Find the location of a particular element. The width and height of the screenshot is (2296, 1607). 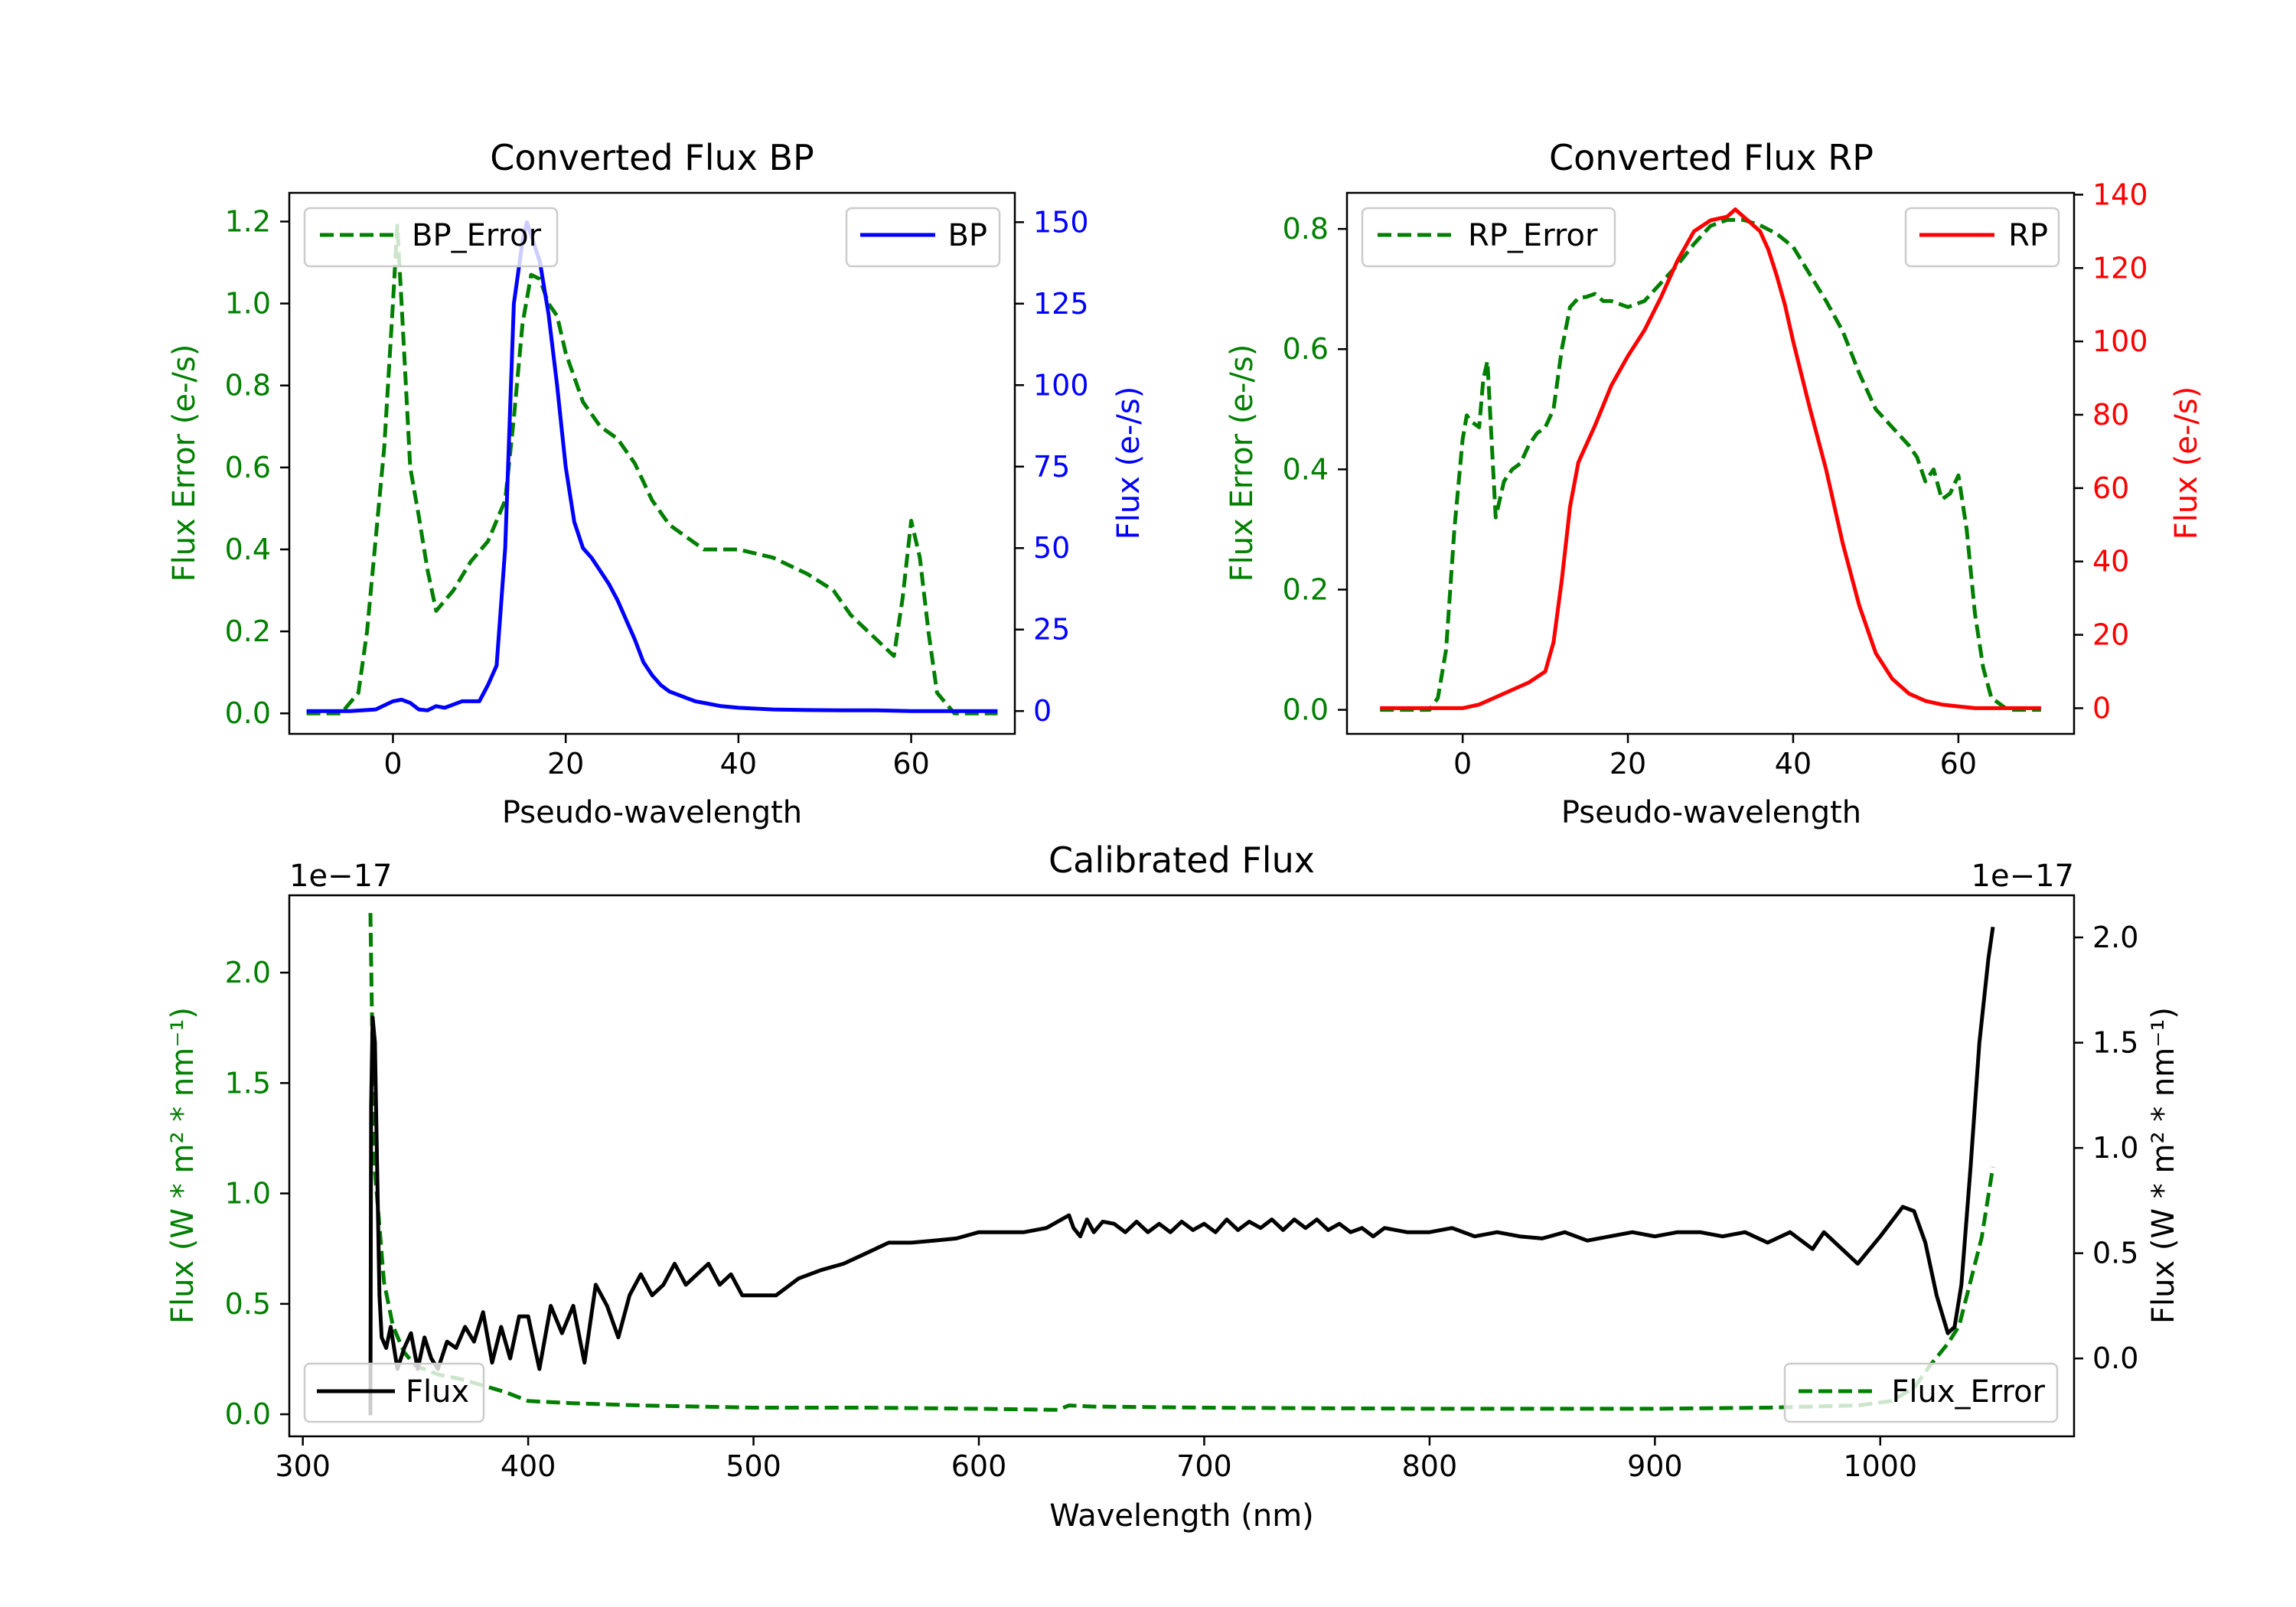

cal-xtick-label: 500 is located at coordinates (753, 1466).